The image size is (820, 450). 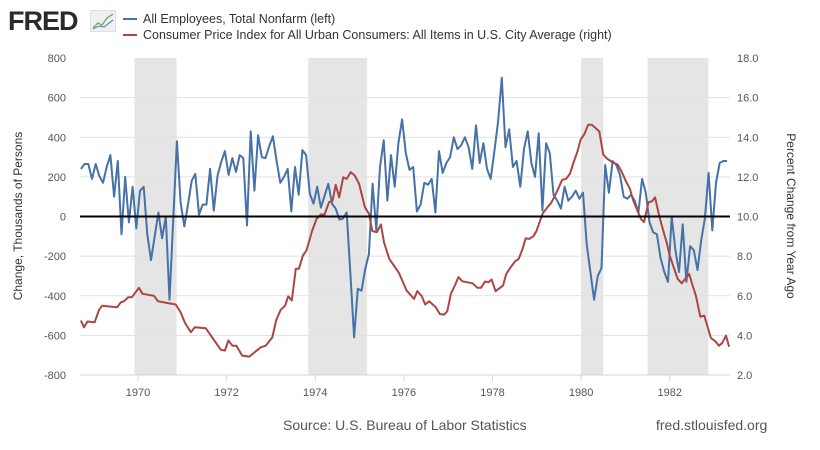 What do you see at coordinates (405, 425) in the screenshot?
I see `source-note: Source: U.S. Bureau of Labor Statistics` at bounding box center [405, 425].